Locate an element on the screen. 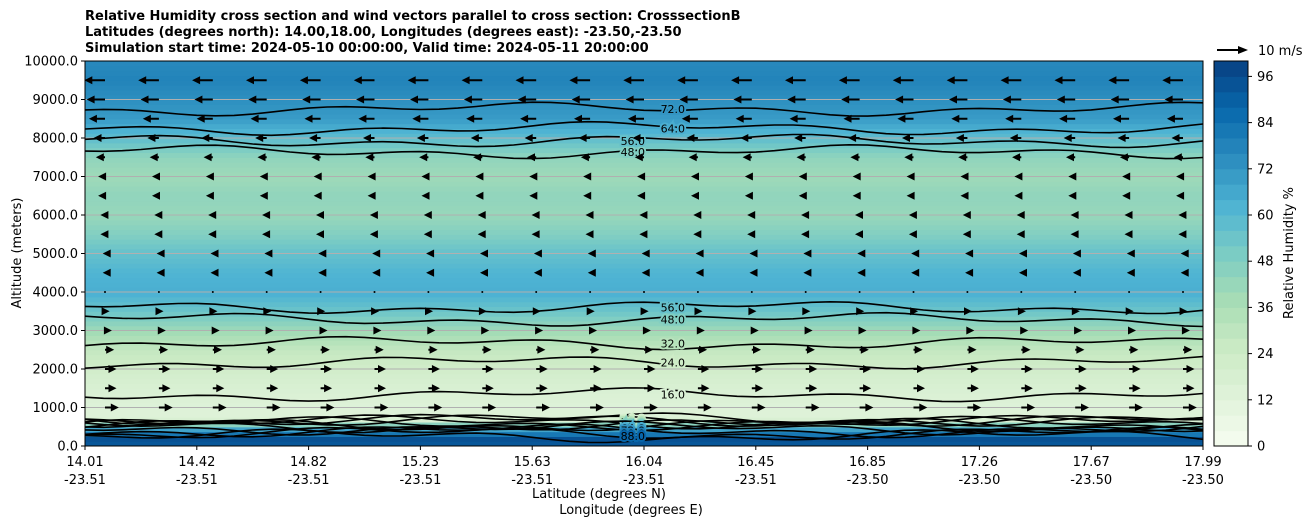 The image size is (1304, 526). x-tick-label-latitude: 17.99 is located at coordinates (1202, 462).